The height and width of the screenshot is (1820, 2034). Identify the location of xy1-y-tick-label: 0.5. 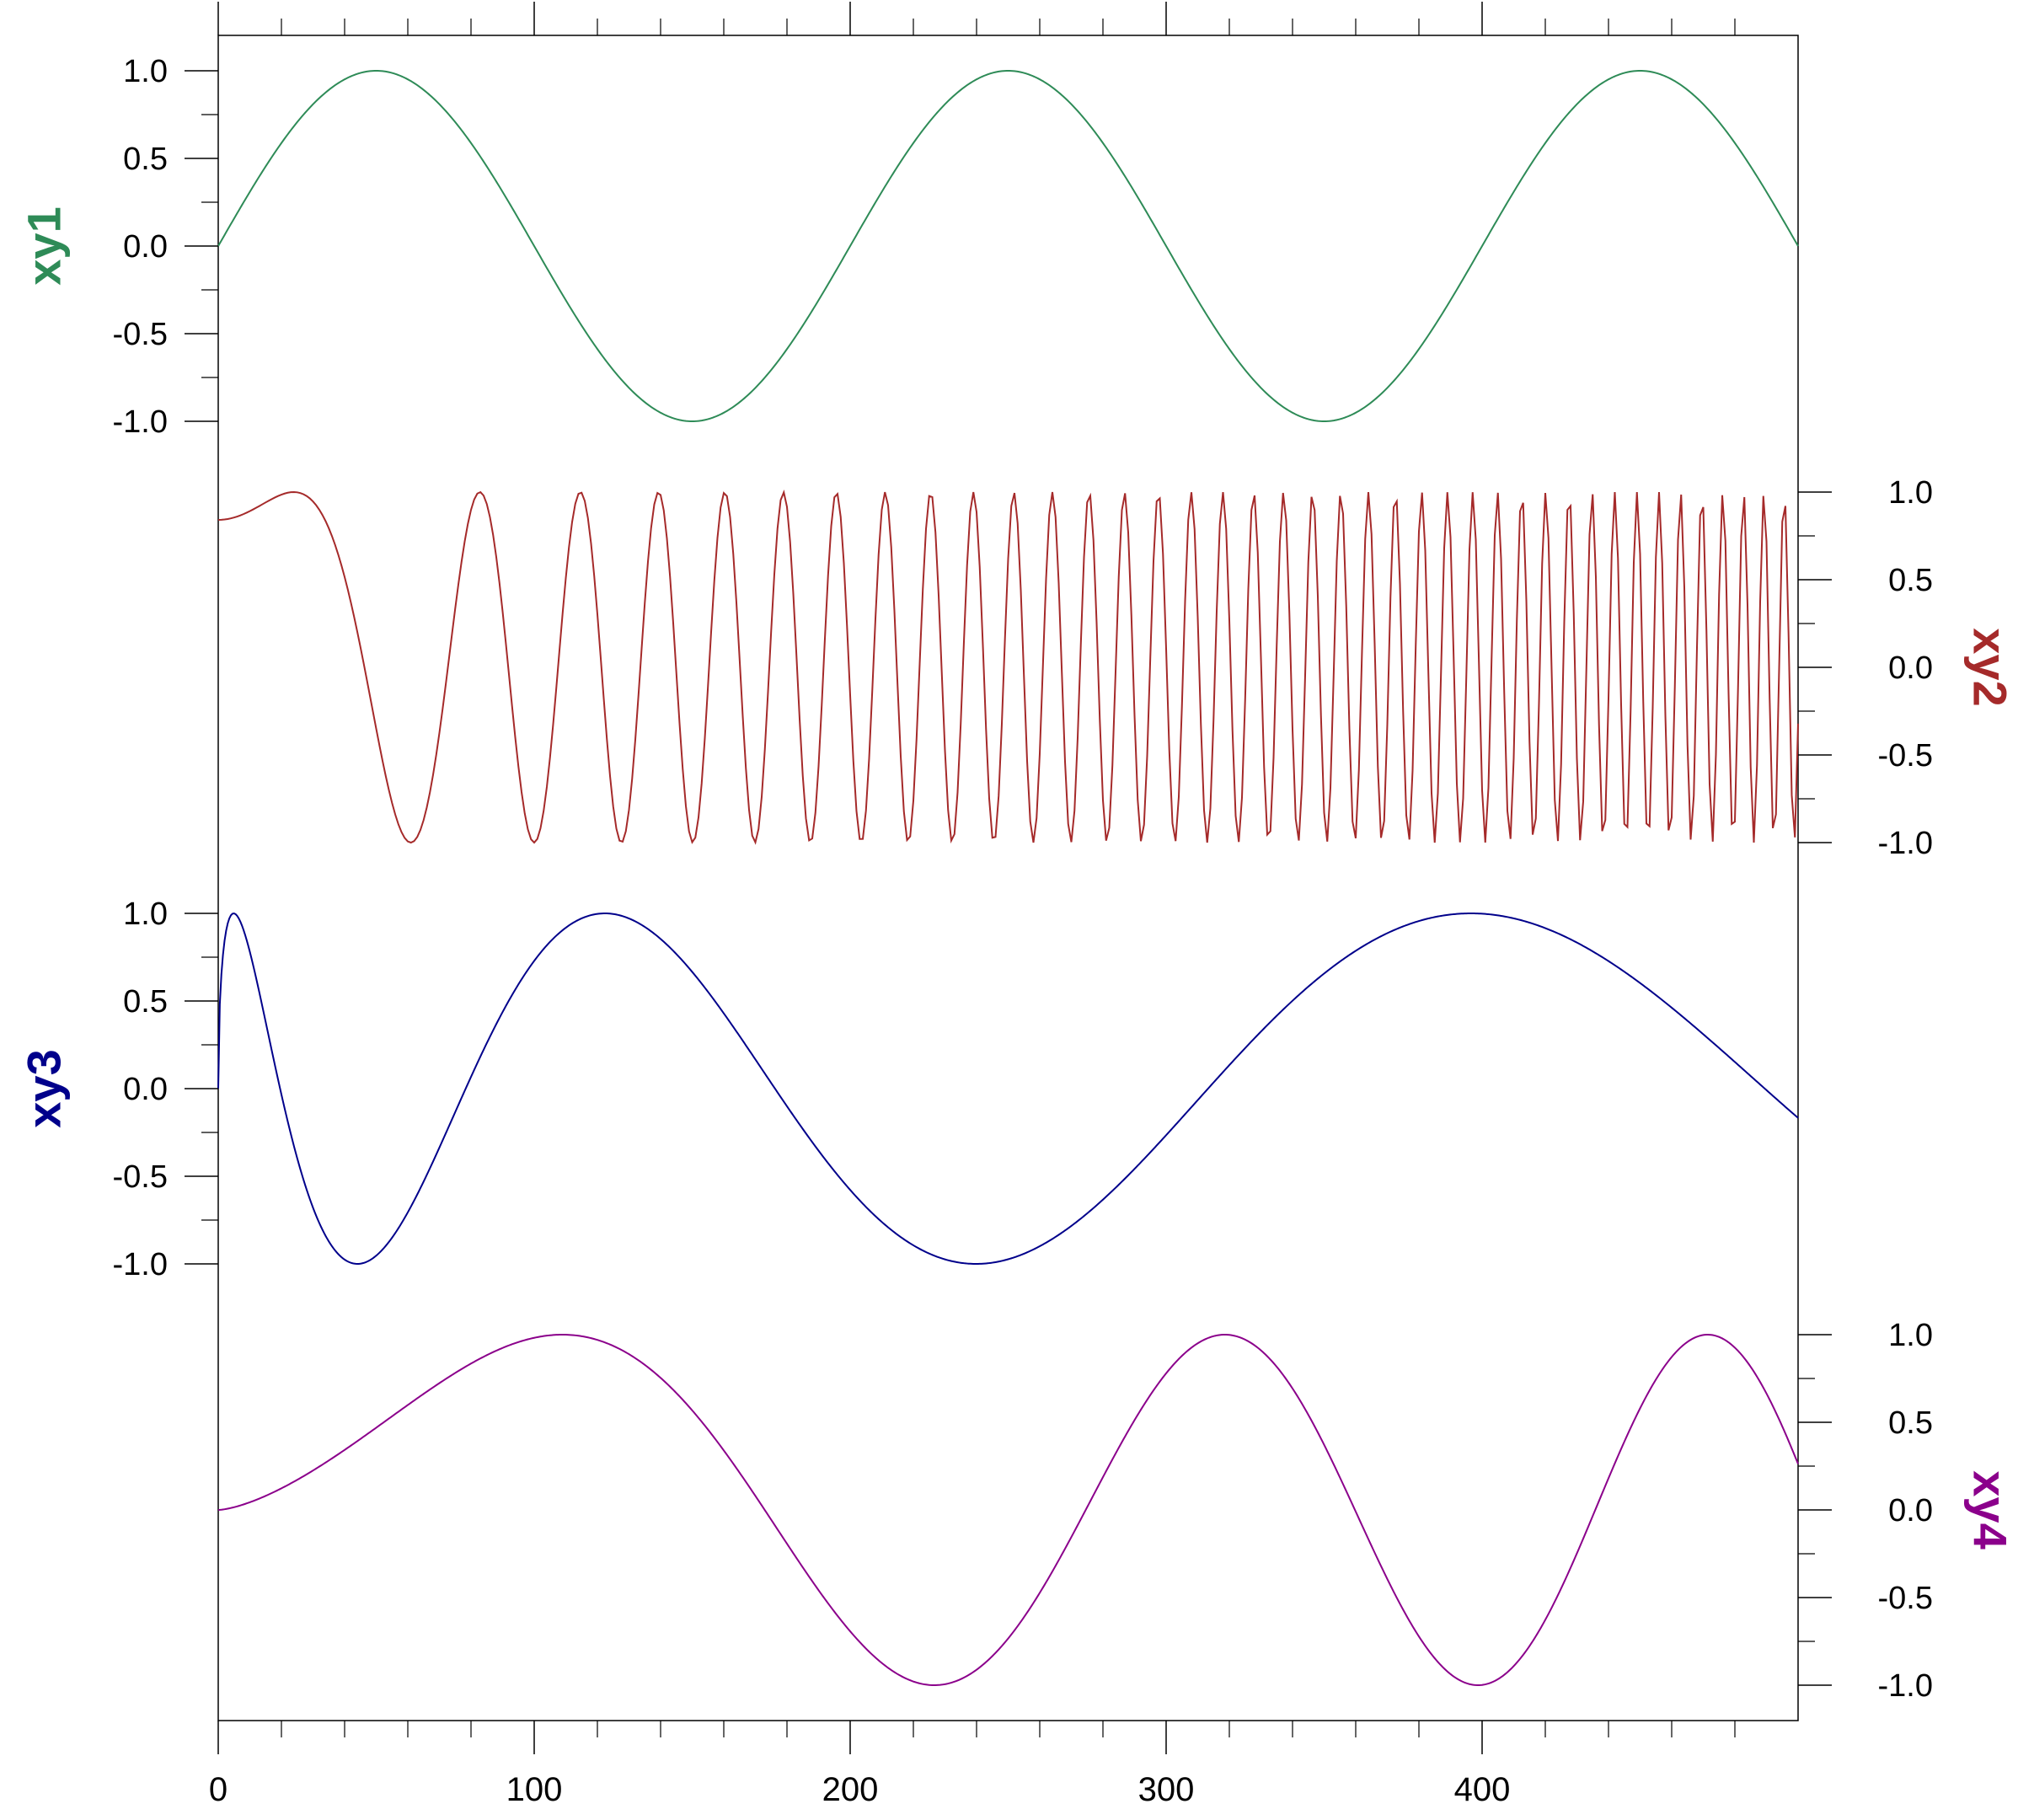
(145, 159).